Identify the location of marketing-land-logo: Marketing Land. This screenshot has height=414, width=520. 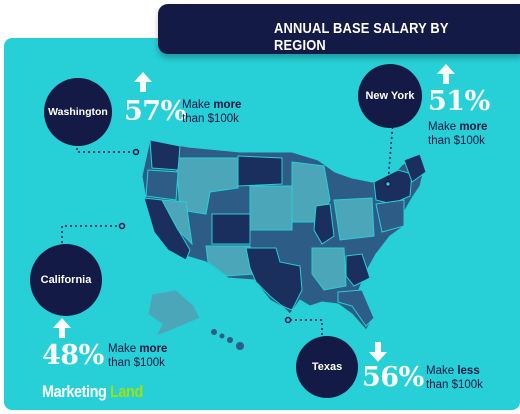
(92, 391).